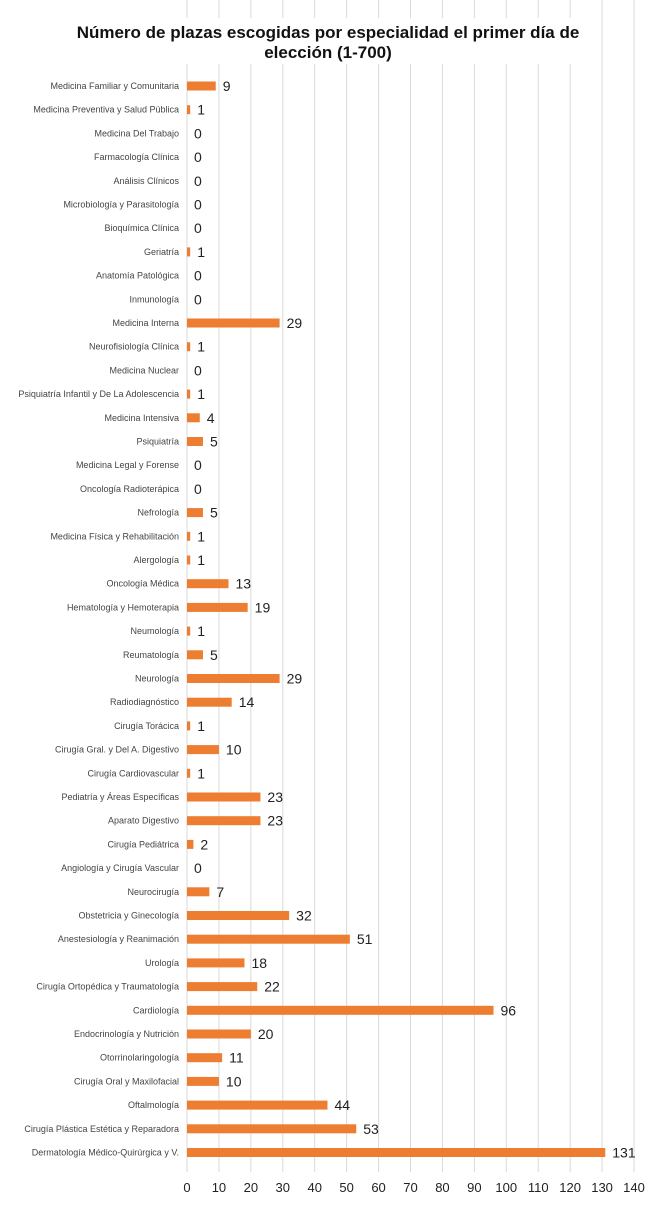  What do you see at coordinates (314, 1187) in the screenshot?
I see `x-tick-label: 40` at bounding box center [314, 1187].